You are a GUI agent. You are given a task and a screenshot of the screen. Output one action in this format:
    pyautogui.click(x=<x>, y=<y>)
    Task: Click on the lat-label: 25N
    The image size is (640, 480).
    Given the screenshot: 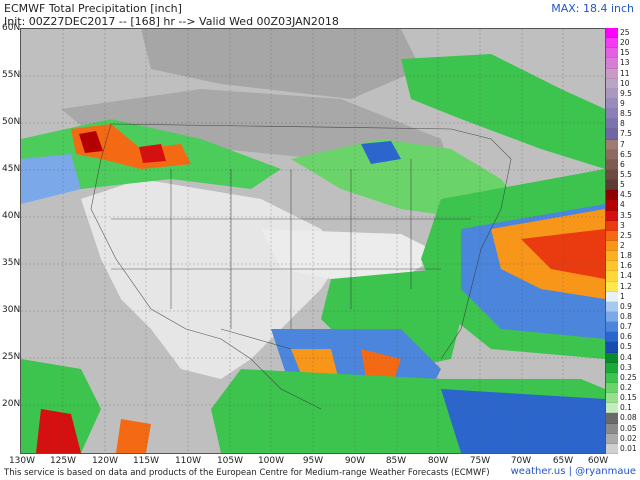 What is the action you would take?
    pyautogui.click(x=11, y=357)
    